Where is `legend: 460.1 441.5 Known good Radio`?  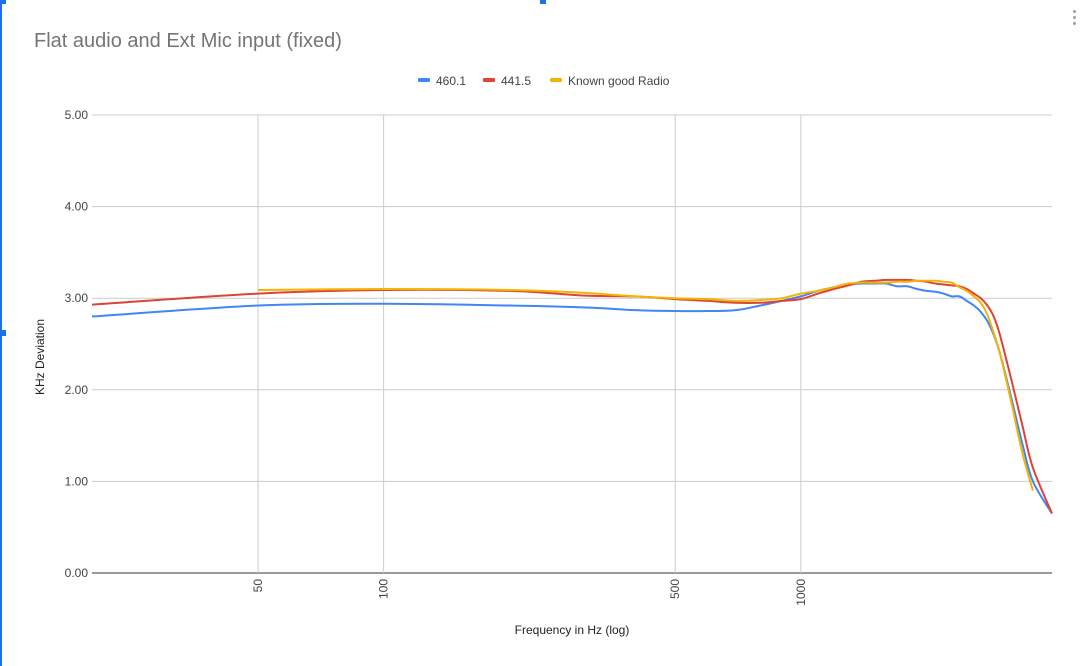
legend: 460.1 441.5 Known good Radio is located at coordinates (544, 81).